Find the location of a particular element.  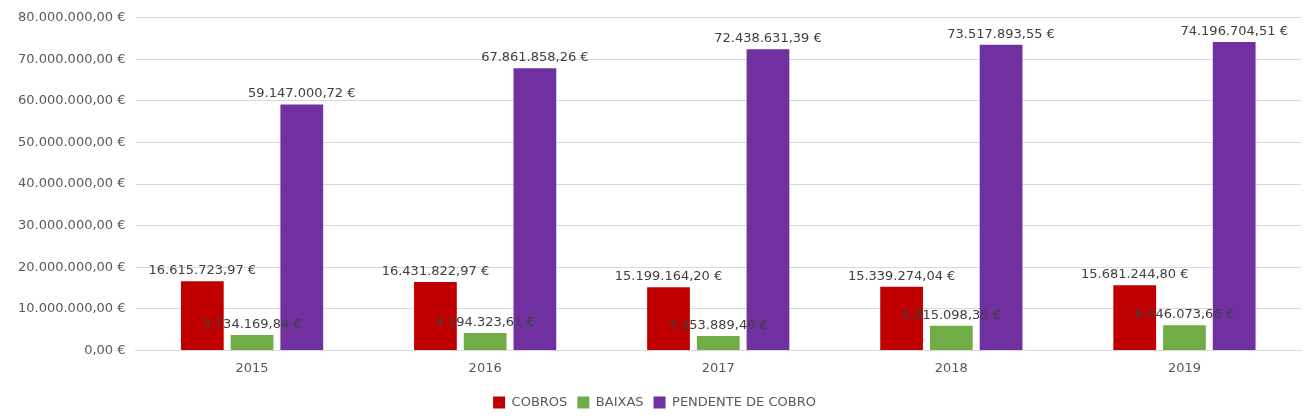

y-tick-label: 80.000.000,00 € is located at coordinates (71, 17).